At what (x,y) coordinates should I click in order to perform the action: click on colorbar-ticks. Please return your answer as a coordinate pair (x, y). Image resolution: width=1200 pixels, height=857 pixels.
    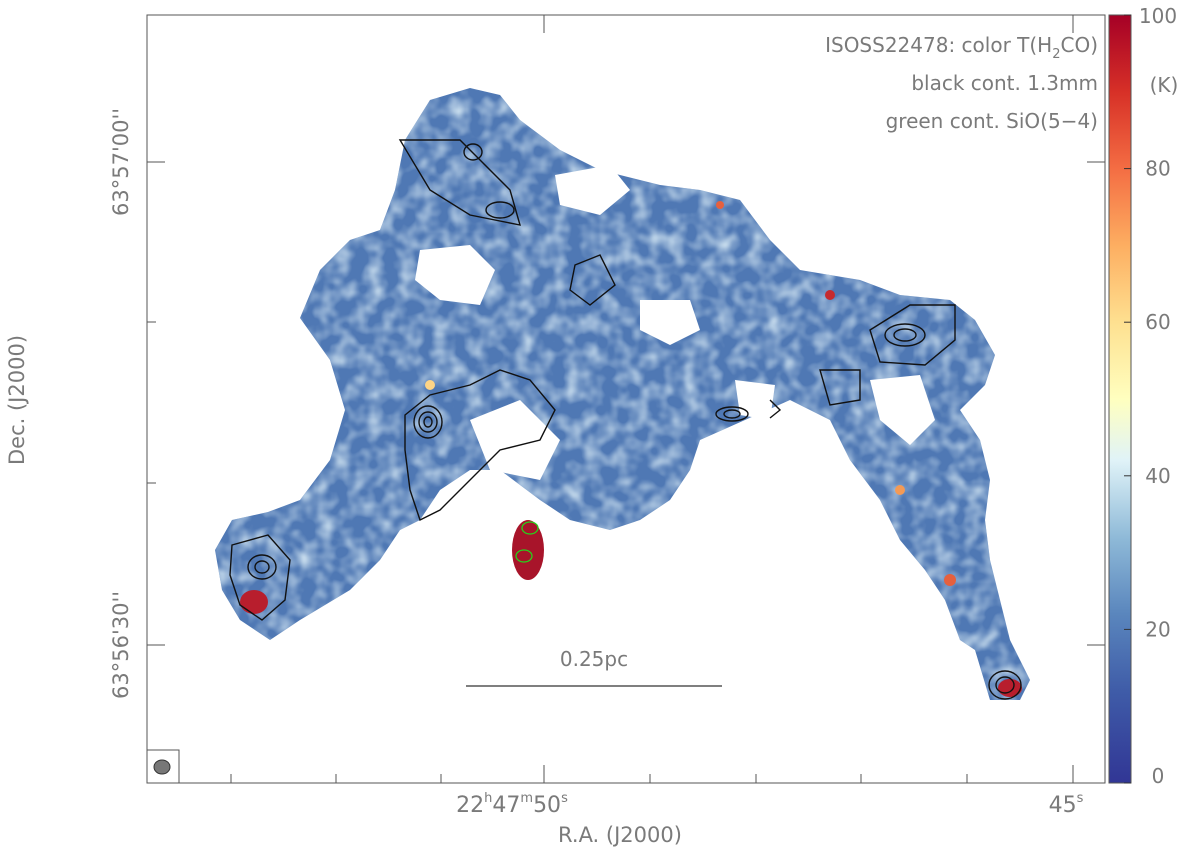
    Looking at the image, I should click on (1127, 399).